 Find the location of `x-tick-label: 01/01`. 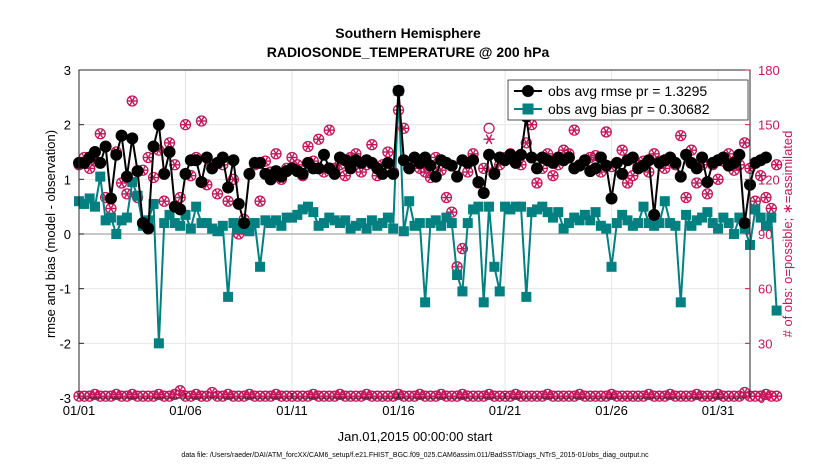

x-tick-label: 01/01 is located at coordinates (79, 410).